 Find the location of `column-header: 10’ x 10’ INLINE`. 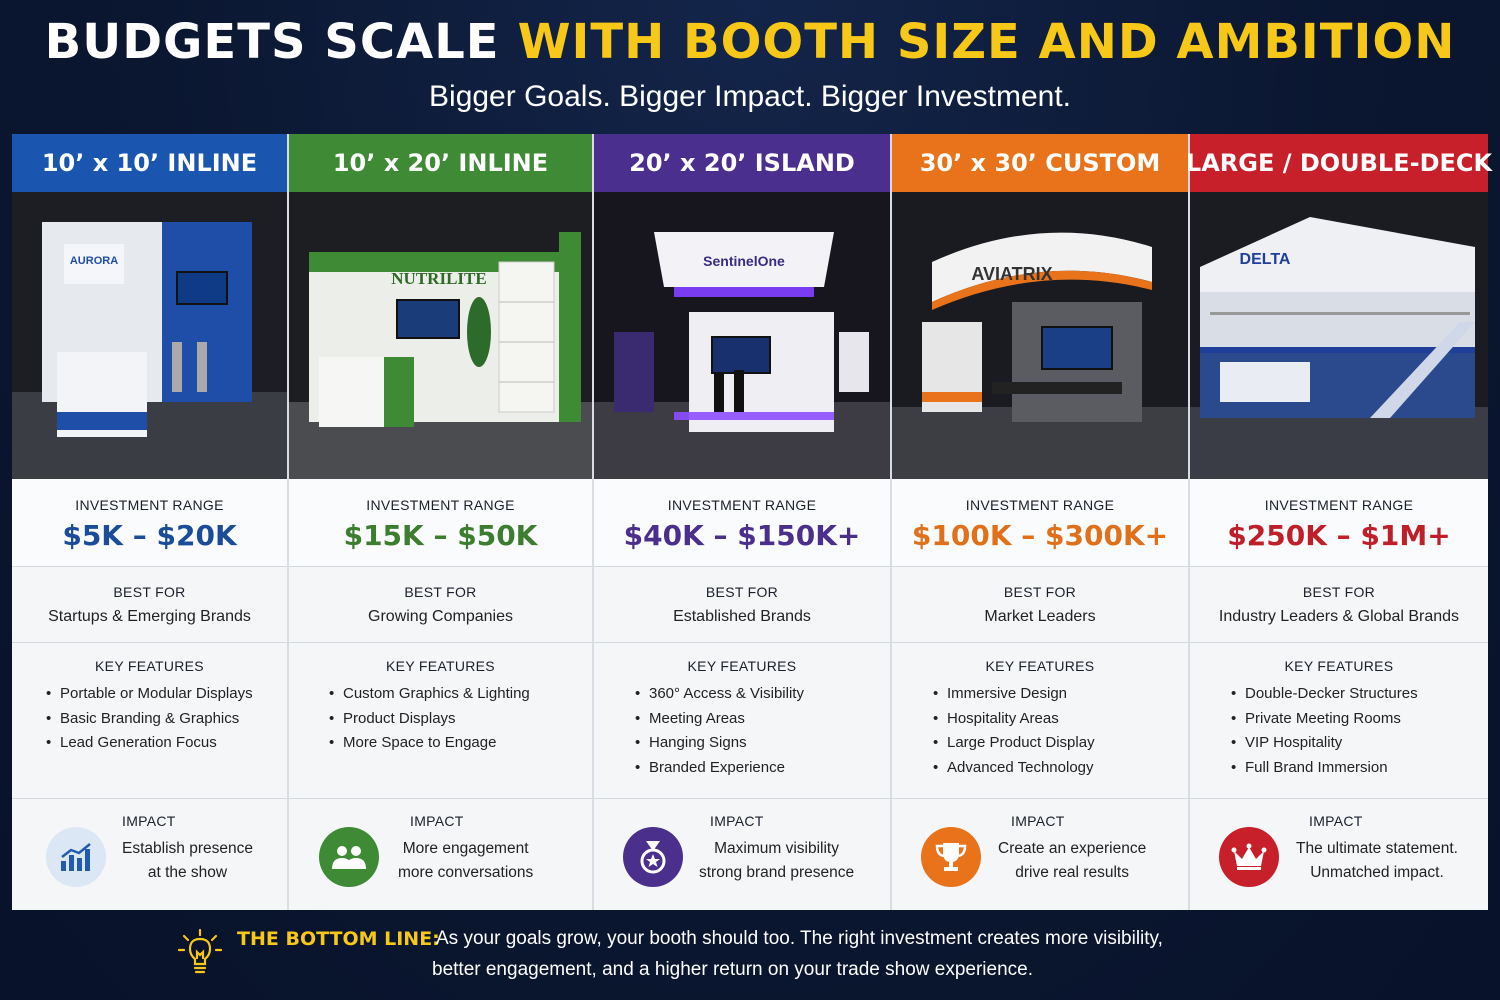

column-header: 10’ x 10’ INLINE is located at coordinates (149, 163).